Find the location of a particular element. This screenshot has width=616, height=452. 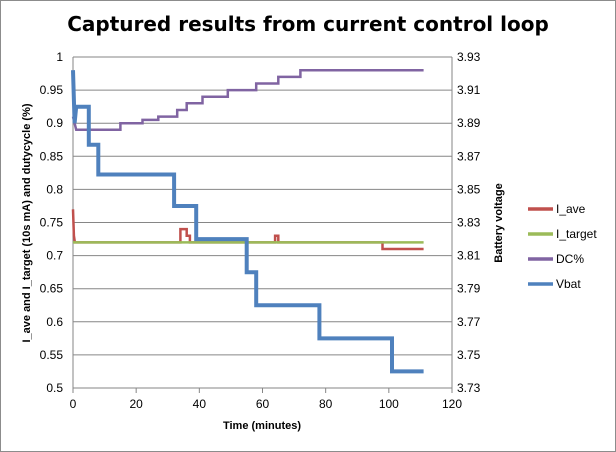

y-tick-label: 0.95 is located at coordinates (52, 90).